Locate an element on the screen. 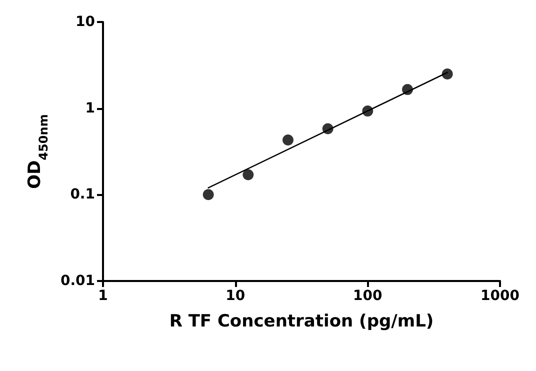  y-tick-label: 1 is located at coordinates (90, 108).